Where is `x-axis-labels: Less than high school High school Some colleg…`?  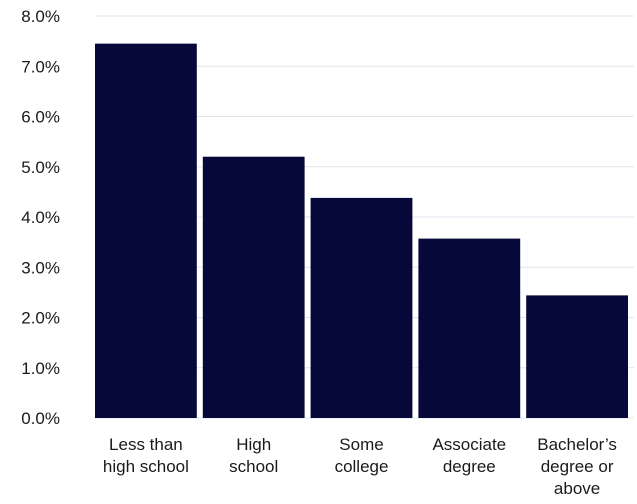 x-axis-labels: Less than high school High school Some colleg… is located at coordinates (360, 466).